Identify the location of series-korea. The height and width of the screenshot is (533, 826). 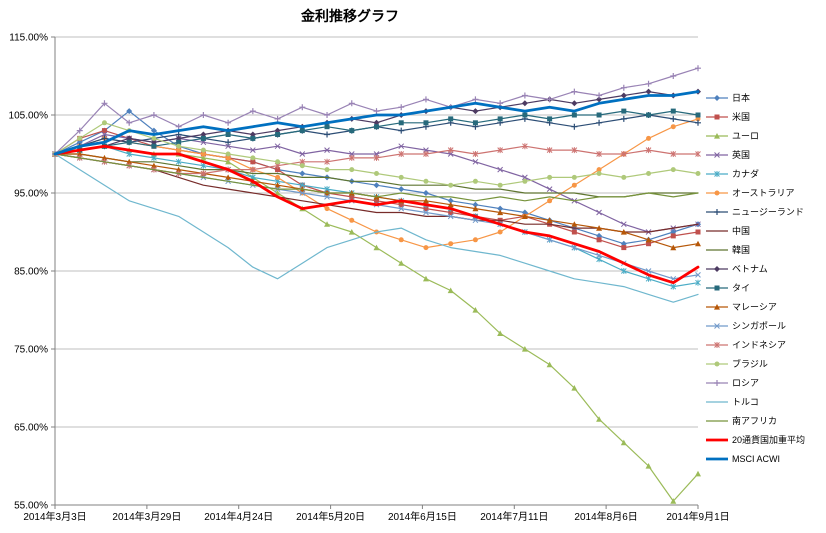
(376, 175).